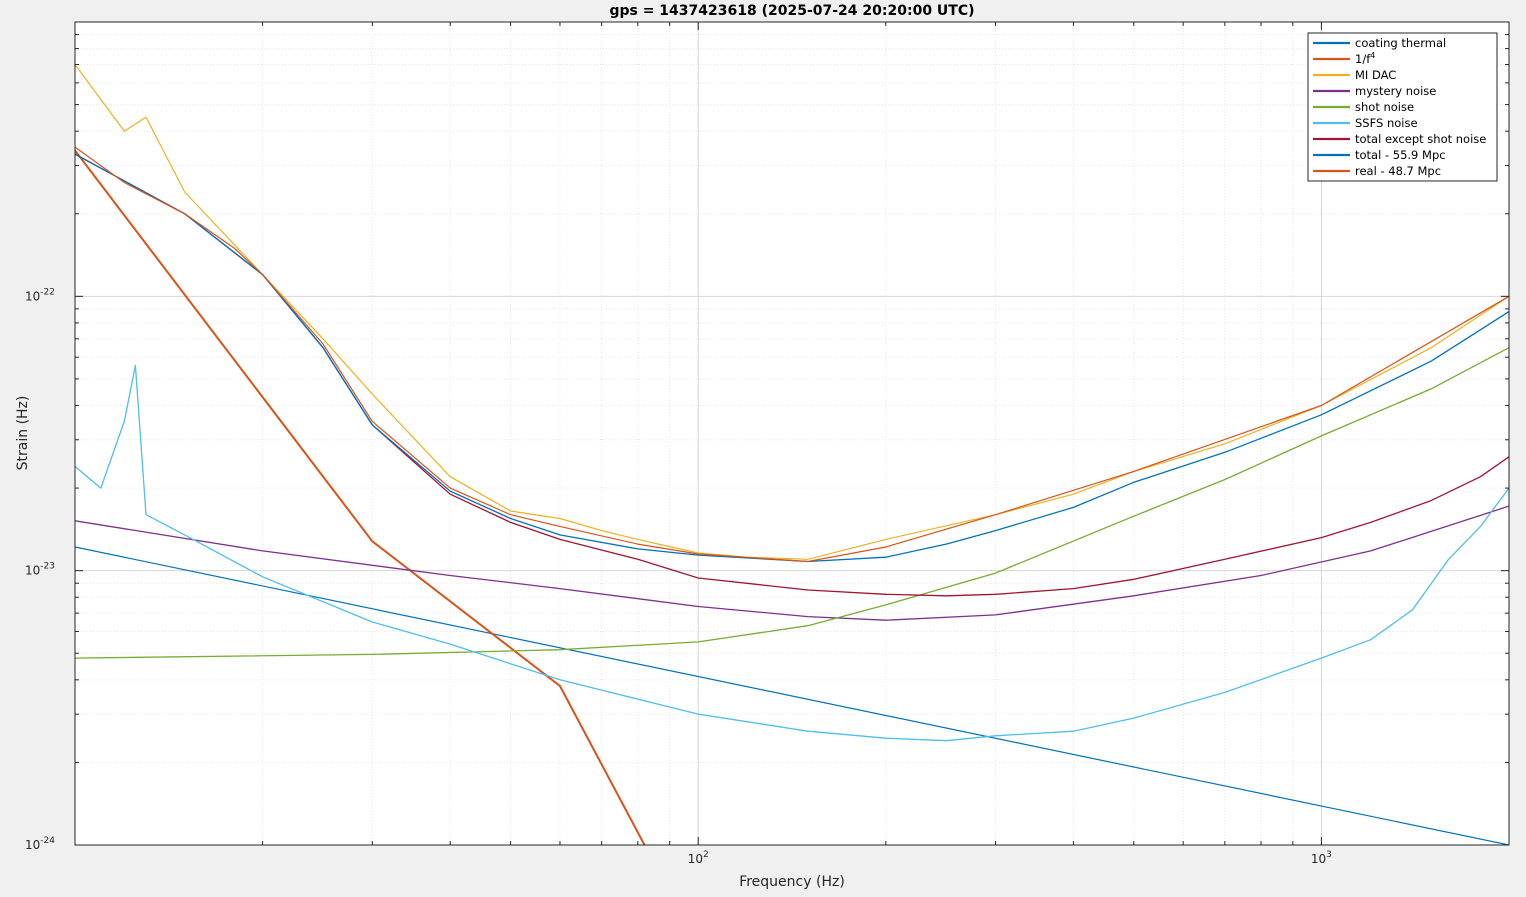 Image resolution: width=1526 pixels, height=897 pixels. Describe the element at coordinates (23, 433) in the screenshot. I see `y-axis-label: Strain (Hz)` at that location.